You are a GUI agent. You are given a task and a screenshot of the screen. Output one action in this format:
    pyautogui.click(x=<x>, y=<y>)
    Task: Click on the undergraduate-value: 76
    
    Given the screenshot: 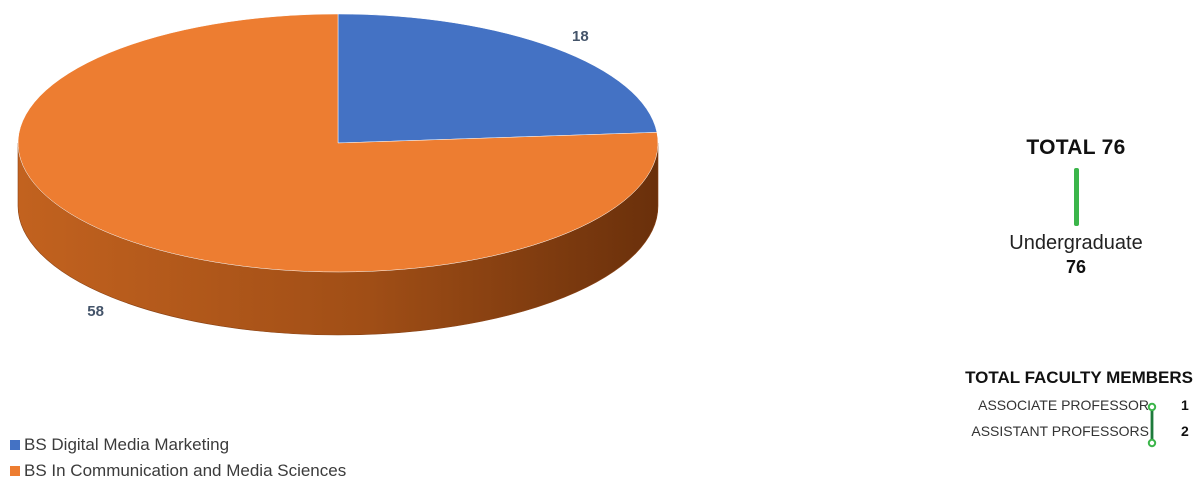 What is the action you would take?
    pyautogui.click(x=1076, y=267)
    